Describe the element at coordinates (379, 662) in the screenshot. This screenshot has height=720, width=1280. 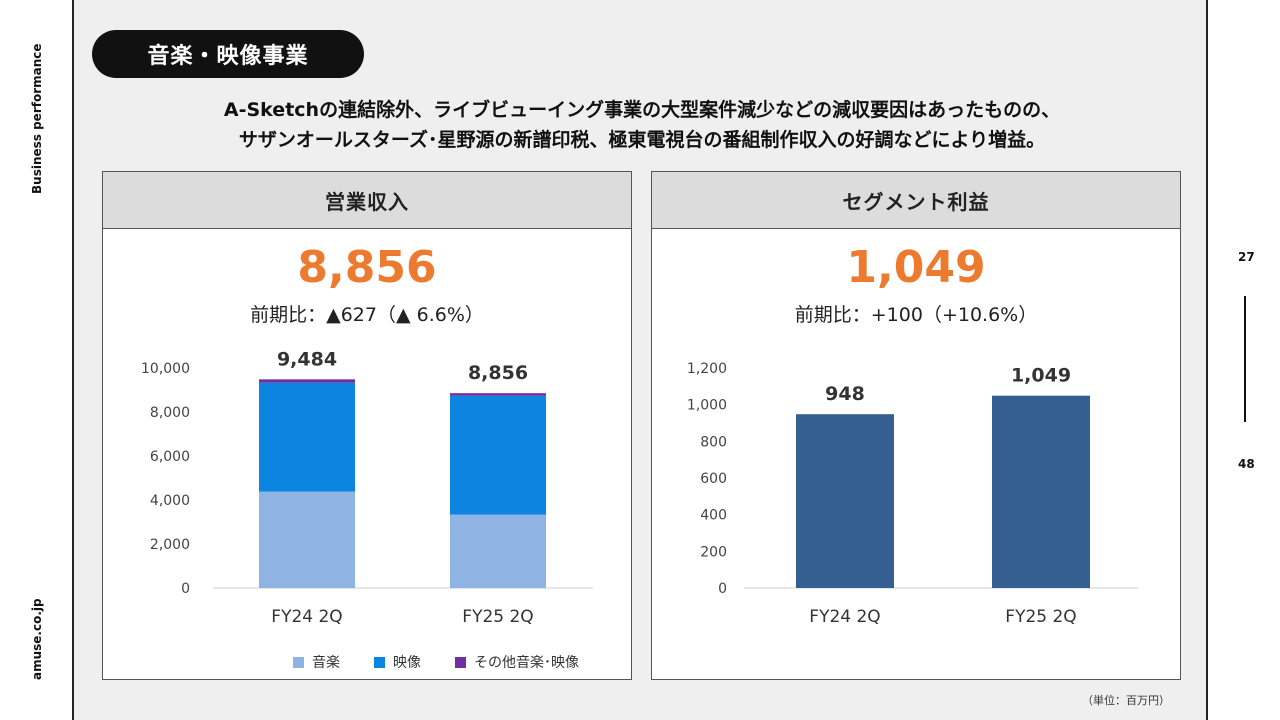
I see `legend-swatch-video` at that location.